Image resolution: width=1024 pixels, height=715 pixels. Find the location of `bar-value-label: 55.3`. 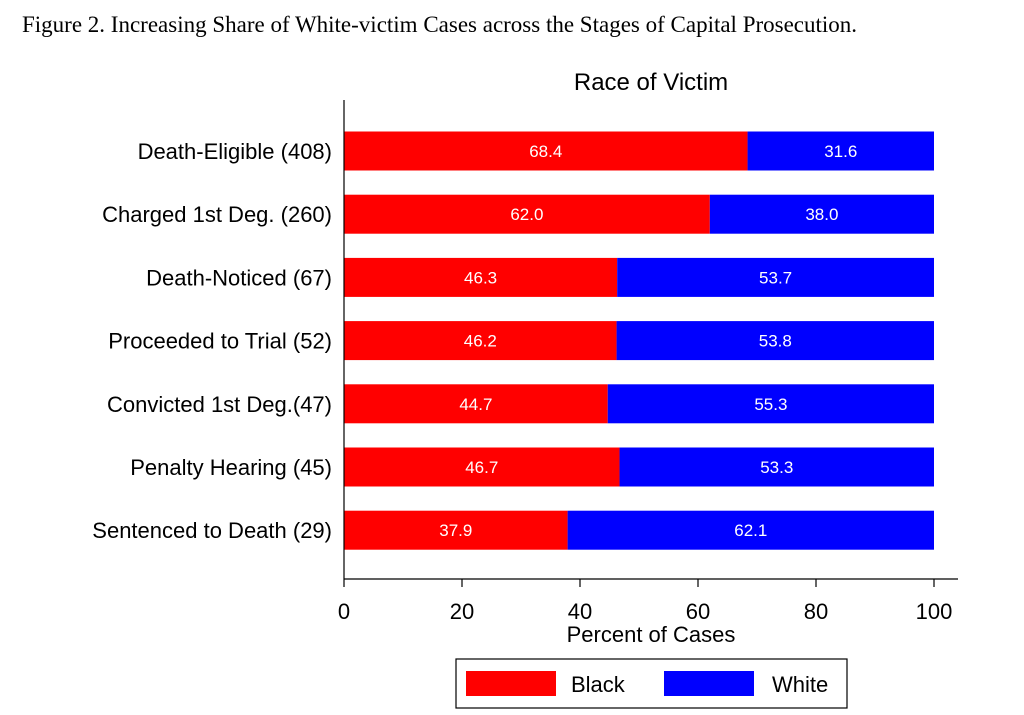

bar-value-label: 55.3 is located at coordinates (770, 404).